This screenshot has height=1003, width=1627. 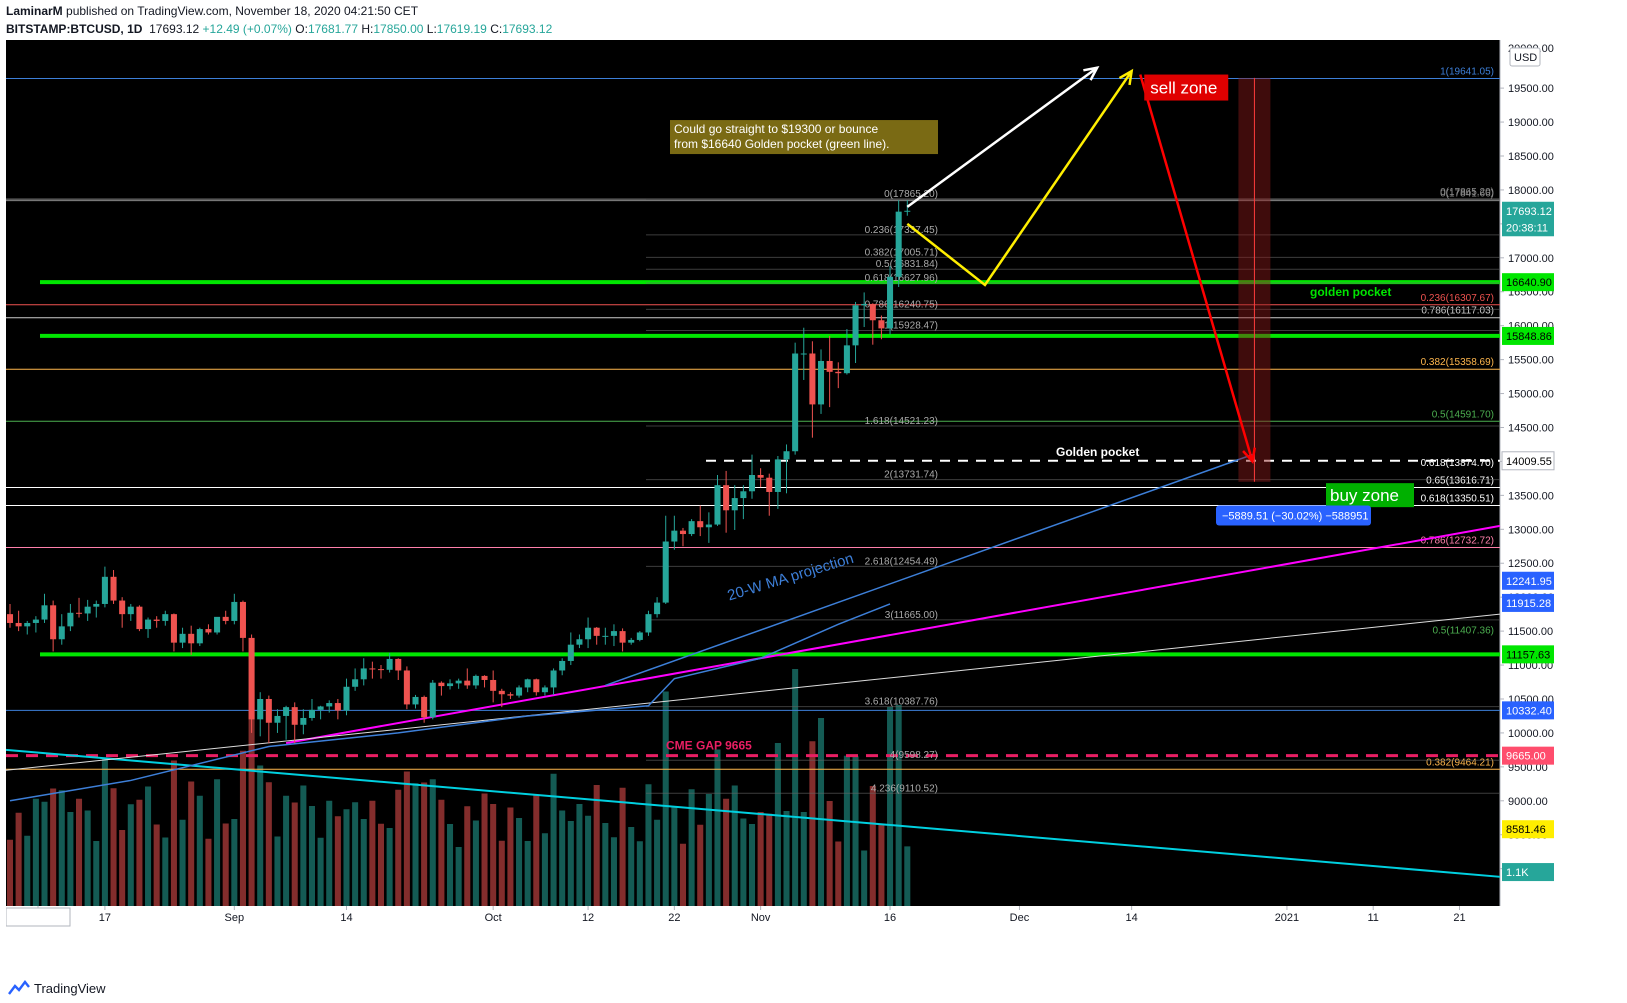 What do you see at coordinates (813, 989) in the screenshot?
I see `footer: TradingView` at bounding box center [813, 989].